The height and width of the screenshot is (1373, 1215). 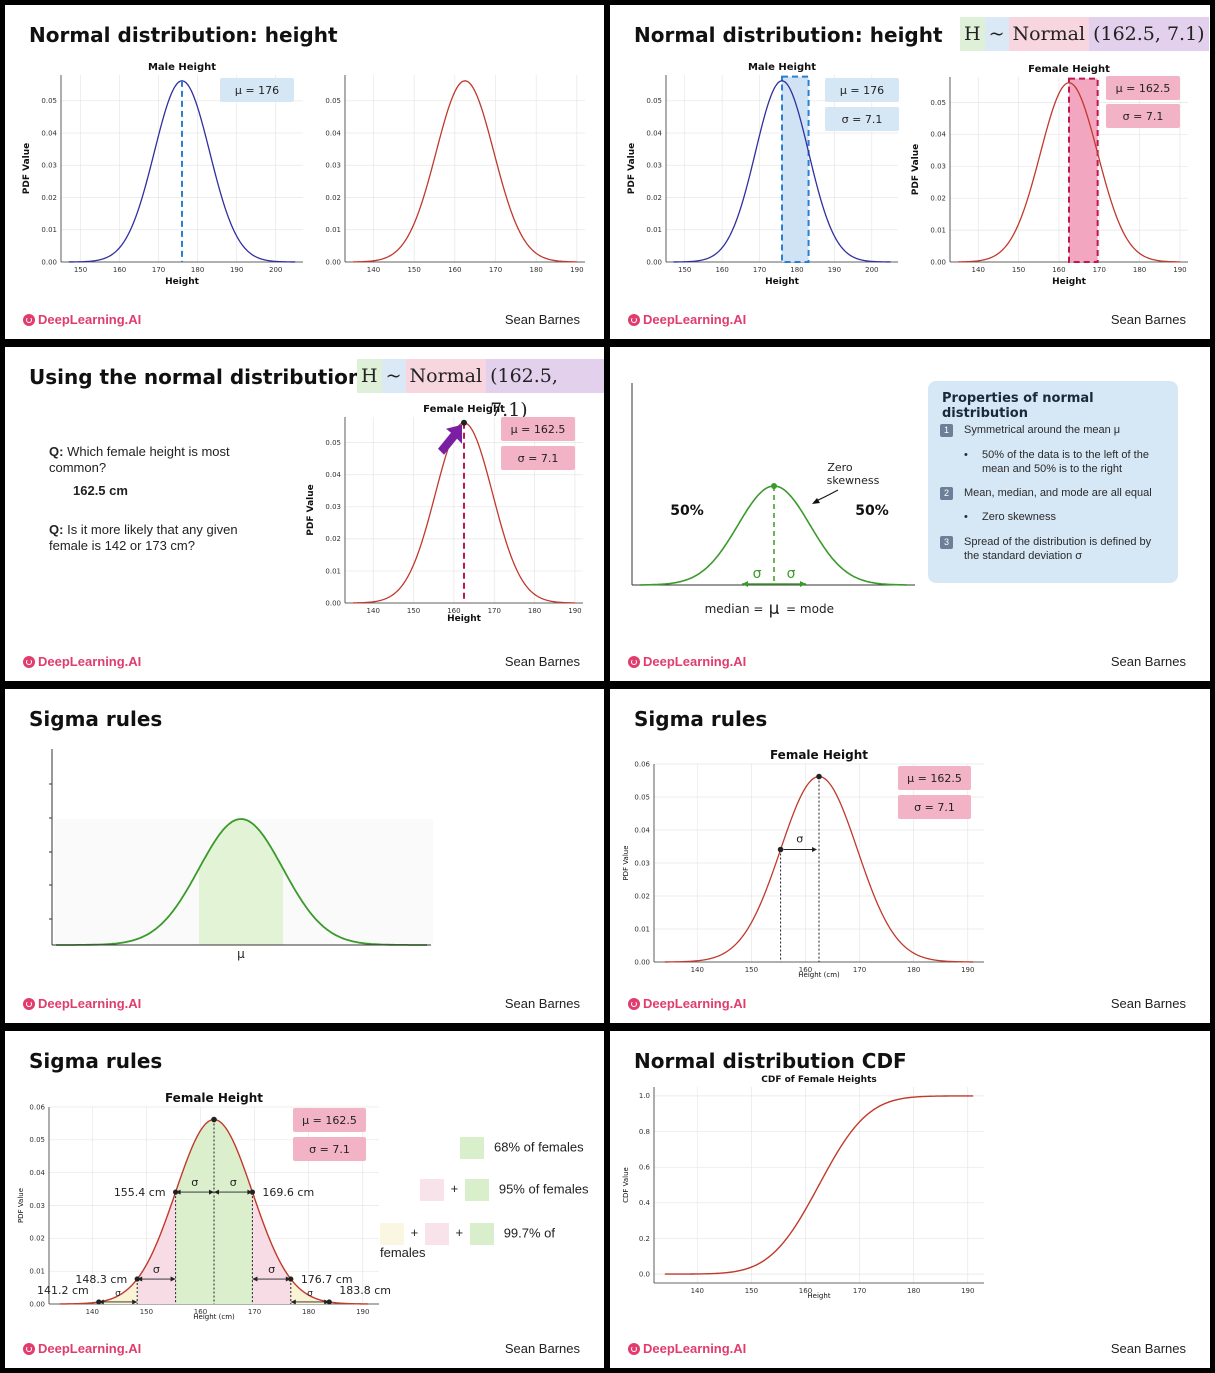 What do you see at coordinates (450, 439) in the screenshot?
I see `peak-arrow` at bounding box center [450, 439].